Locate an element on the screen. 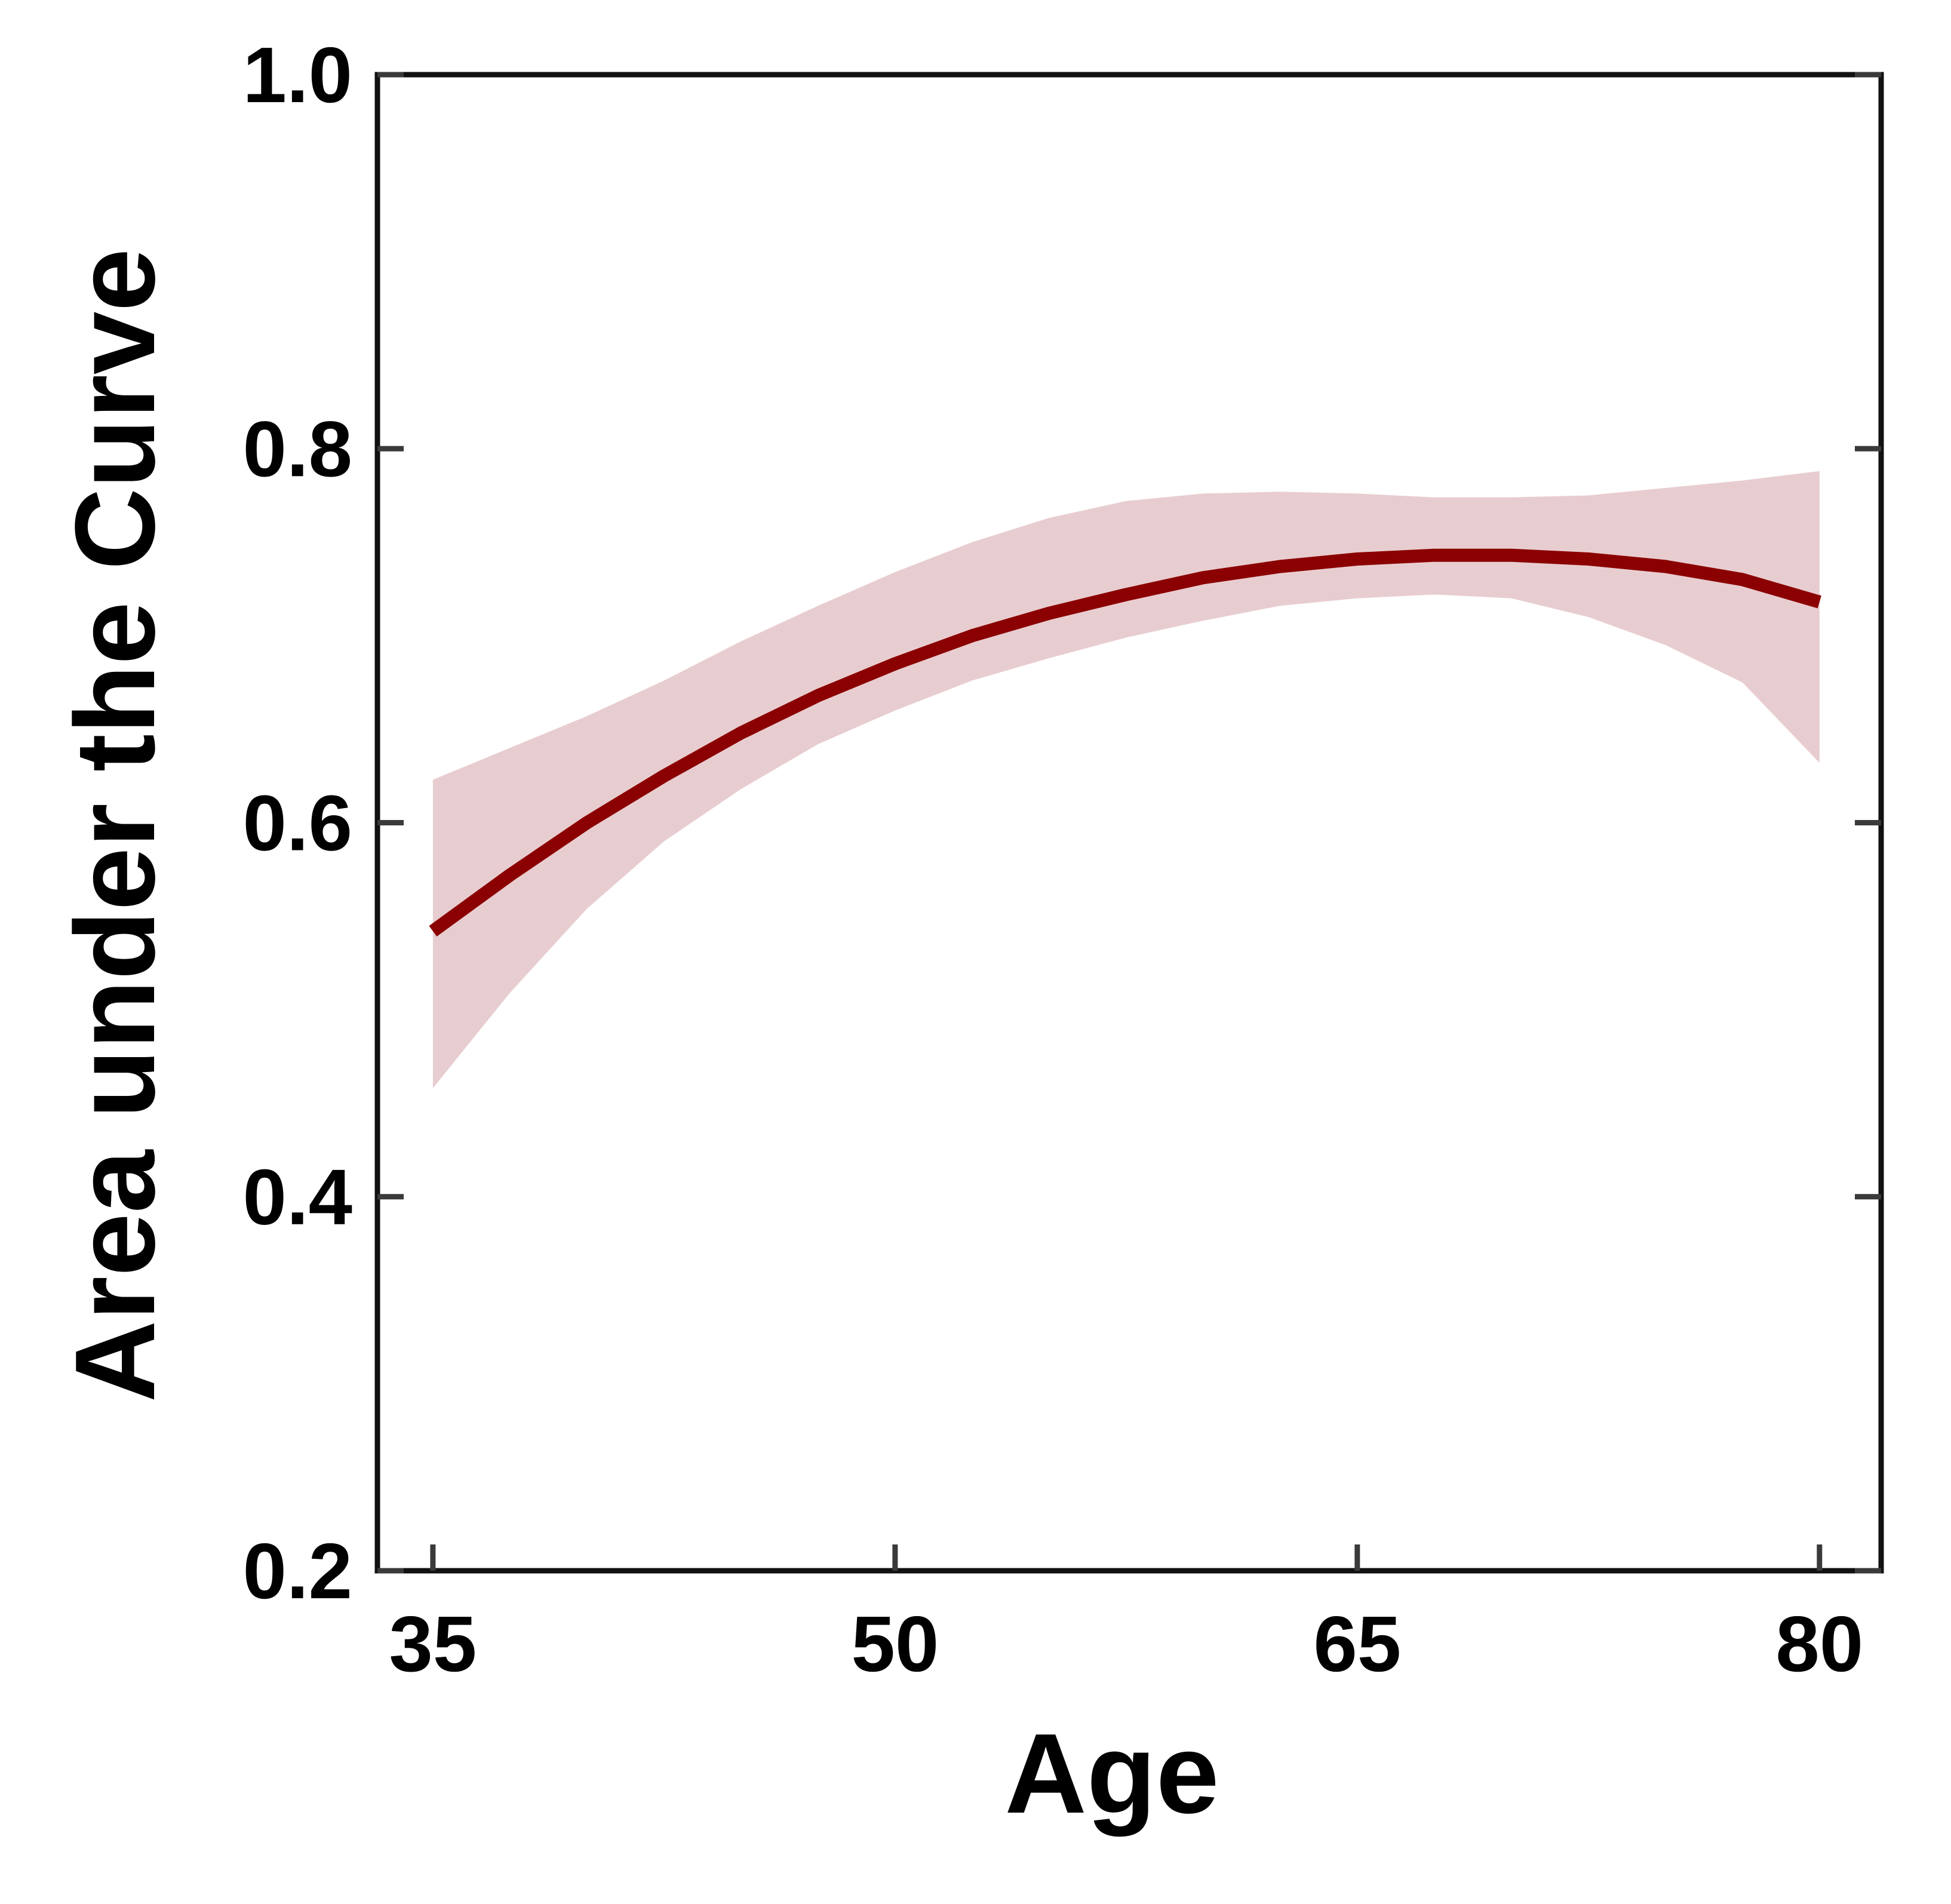 The image size is (1951, 1904). series-line-layer is located at coordinates (1125, 742).